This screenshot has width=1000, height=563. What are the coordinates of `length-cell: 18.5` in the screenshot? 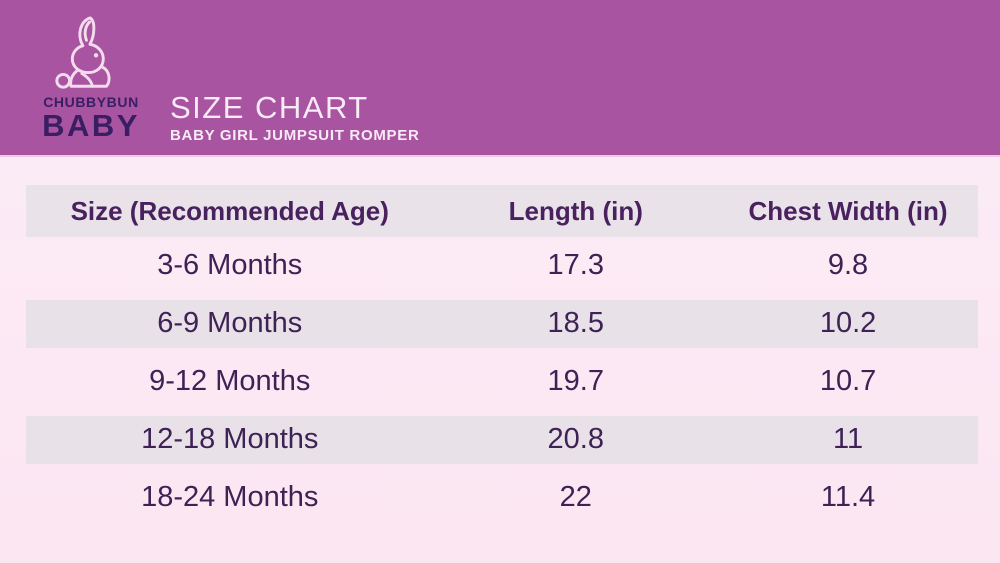 It's located at (575, 323).